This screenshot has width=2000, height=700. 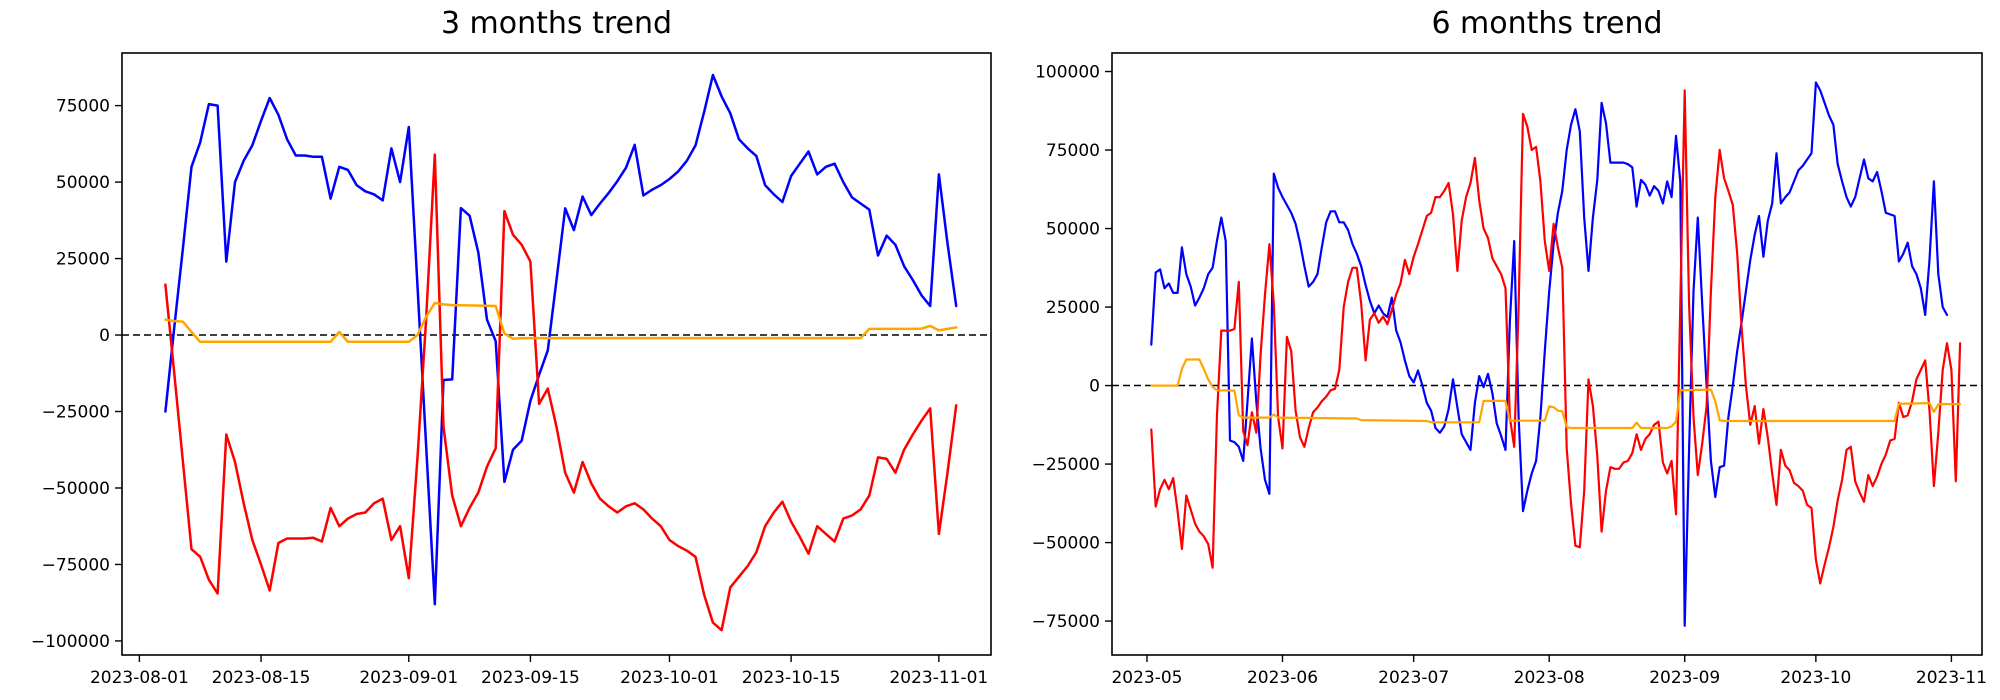 What do you see at coordinates (1067, 73) in the screenshot?
I see `y-tick-label: 100000` at bounding box center [1067, 73].